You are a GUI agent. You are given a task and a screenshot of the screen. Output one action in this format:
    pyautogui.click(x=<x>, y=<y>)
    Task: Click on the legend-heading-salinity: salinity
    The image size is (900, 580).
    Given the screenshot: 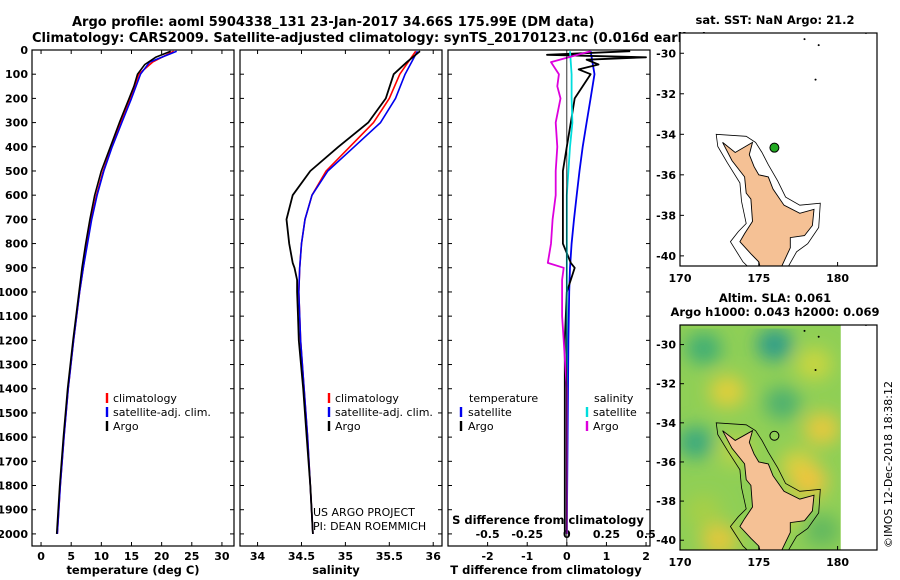 What is the action you would take?
    pyautogui.click(x=614, y=398)
    